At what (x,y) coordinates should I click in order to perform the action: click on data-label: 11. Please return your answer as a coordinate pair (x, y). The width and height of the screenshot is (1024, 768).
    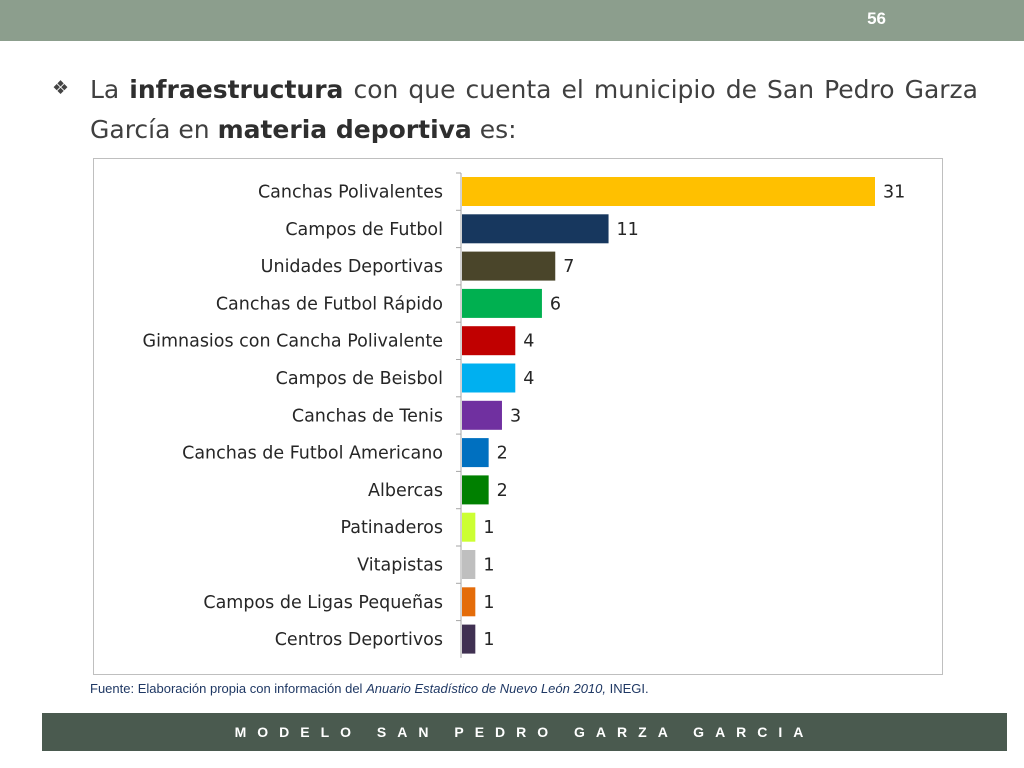
    Looking at the image, I should click on (628, 230).